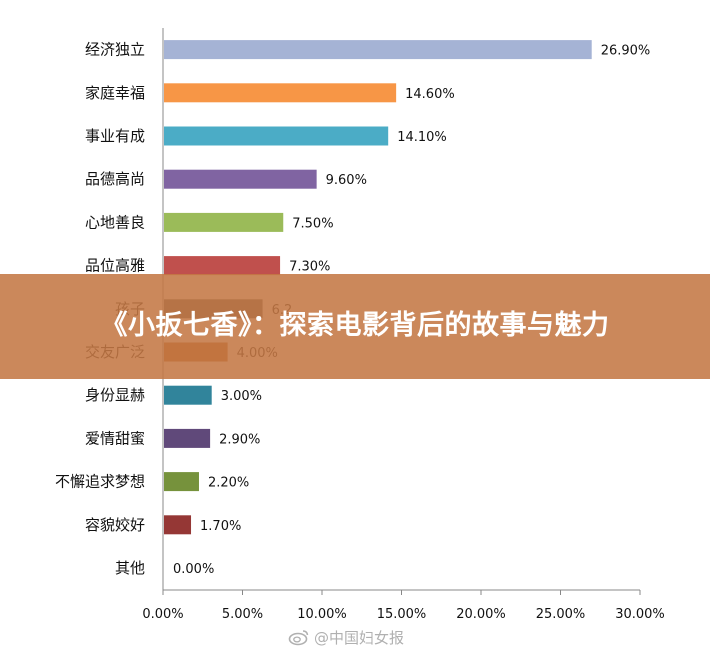 The image size is (710, 655). What do you see at coordinates (402, 614) in the screenshot?
I see `x-tick-label: 15.00%` at bounding box center [402, 614].